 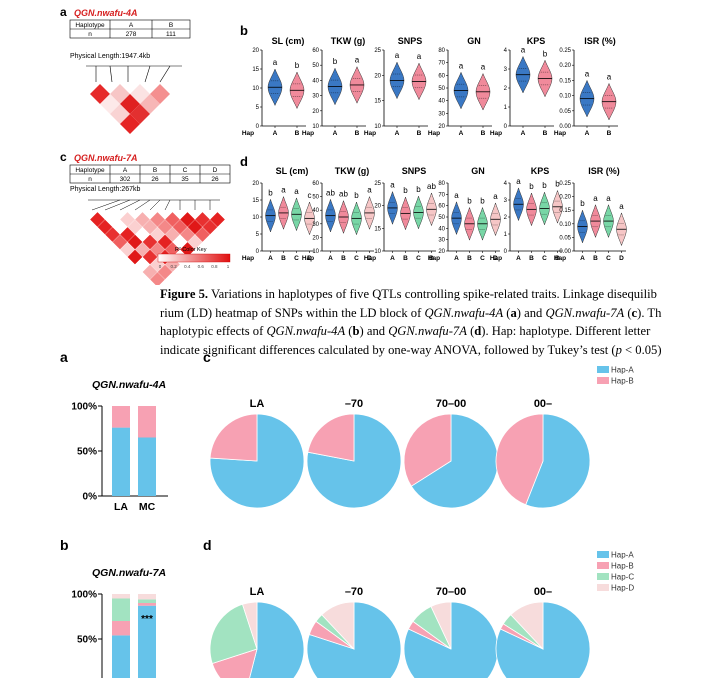 I want to click on stacked-bar-chart-a: a QGN.nwafu-4A 0% 50% 100% LA MC, so click(x=114, y=431).